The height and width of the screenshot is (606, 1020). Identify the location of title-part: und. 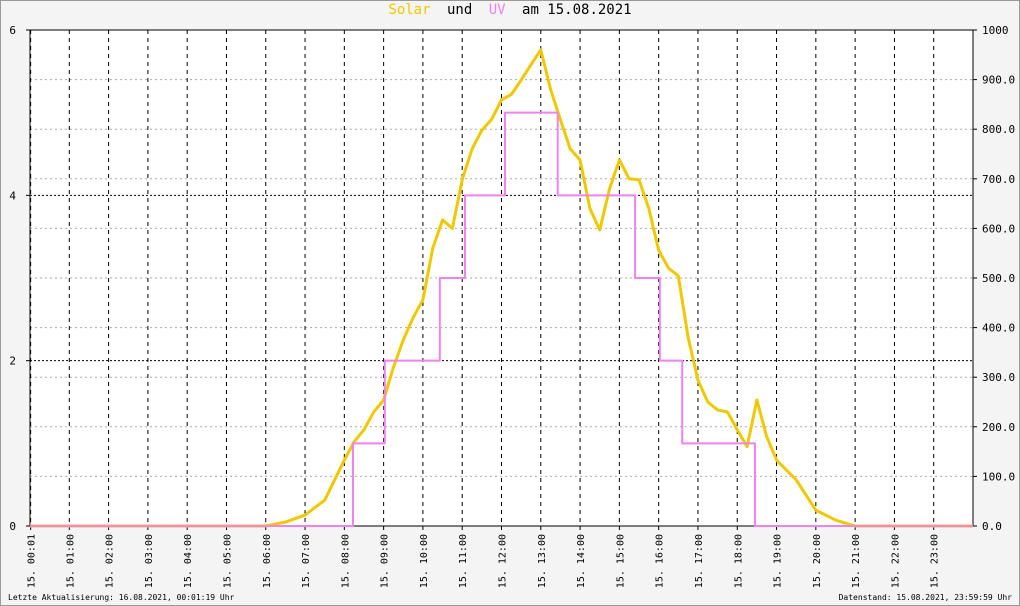
(459, 10).